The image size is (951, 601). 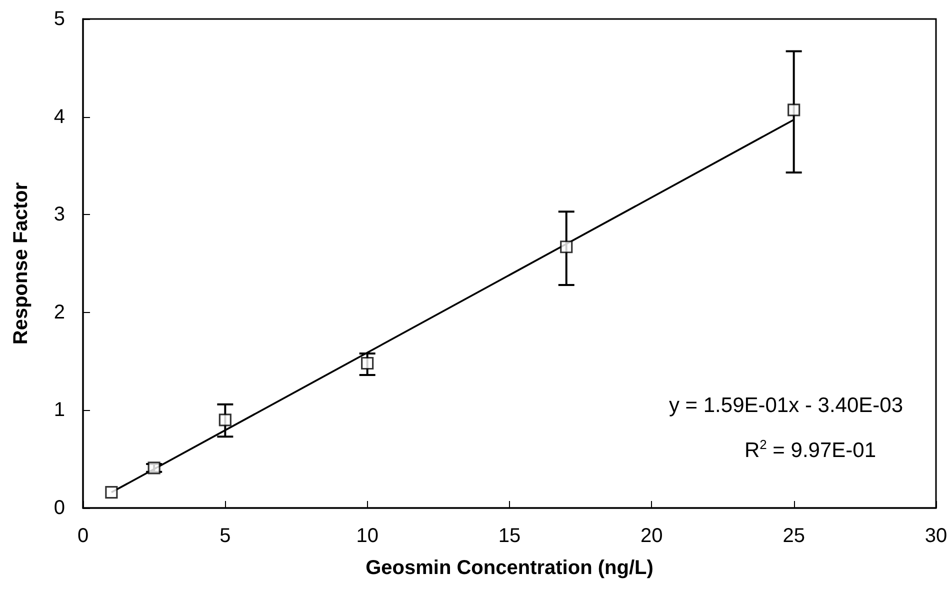 I want to click on x-tick-label: 20, so click(x=651, y=536).